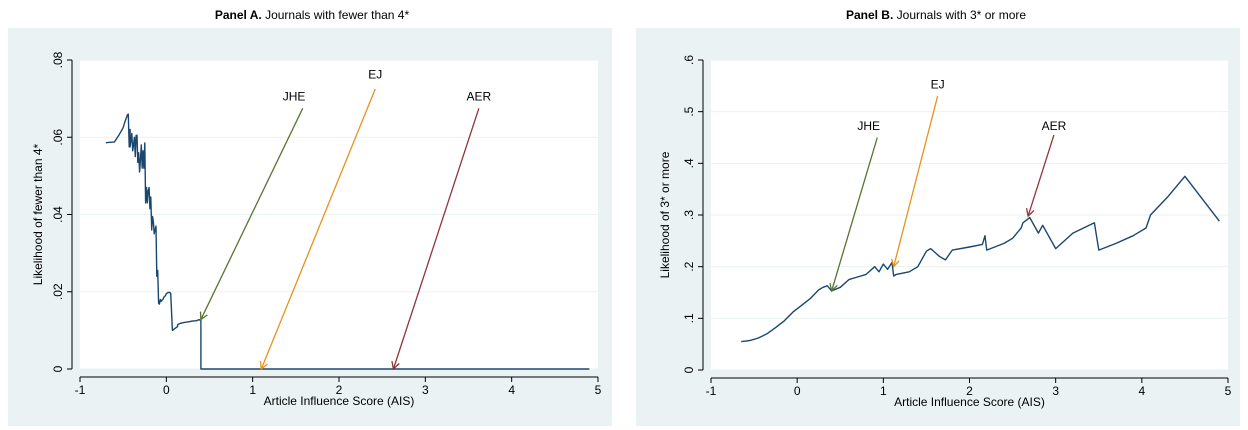 The height and width of the screenshot is (430, 1248). What do you see at coordinates (335, 15) in the screenshot?
I see `panel-a-caption: Journals with fewer than 4*` at bounding box center [335, 15].